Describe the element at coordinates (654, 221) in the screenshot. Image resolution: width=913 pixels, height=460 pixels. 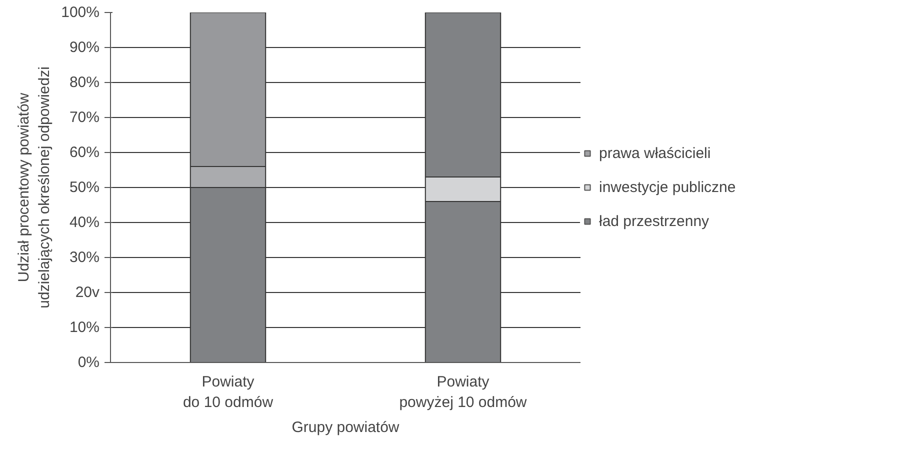
I see `legend-label: ład przestrzenny` at that location.